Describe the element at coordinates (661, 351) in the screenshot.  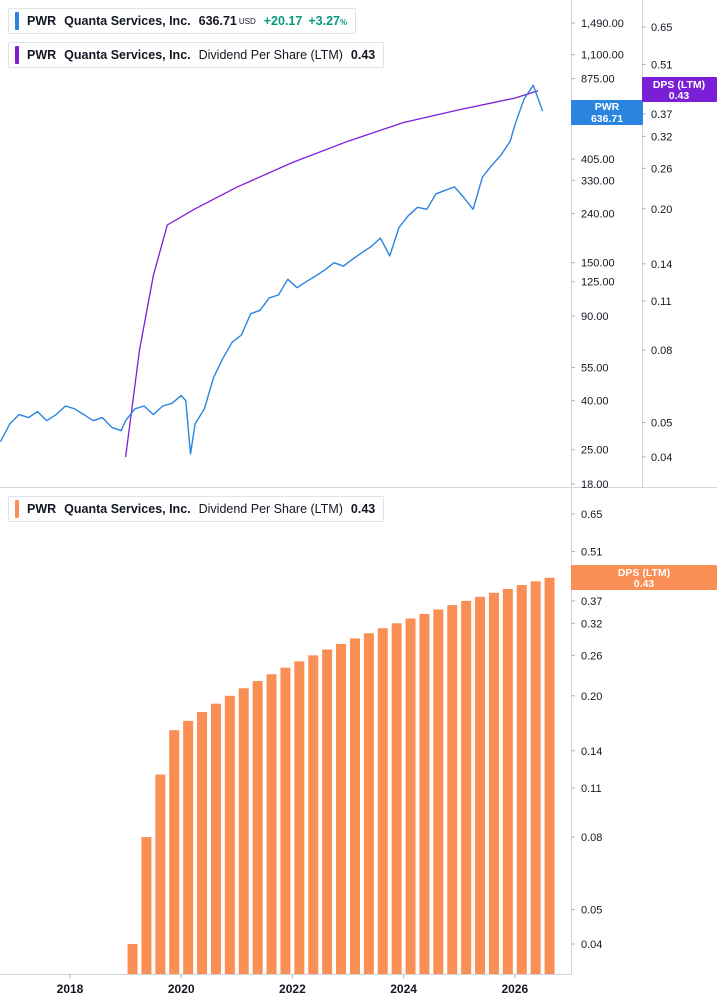
I see `dps-tick-label: 0.08` at that location.